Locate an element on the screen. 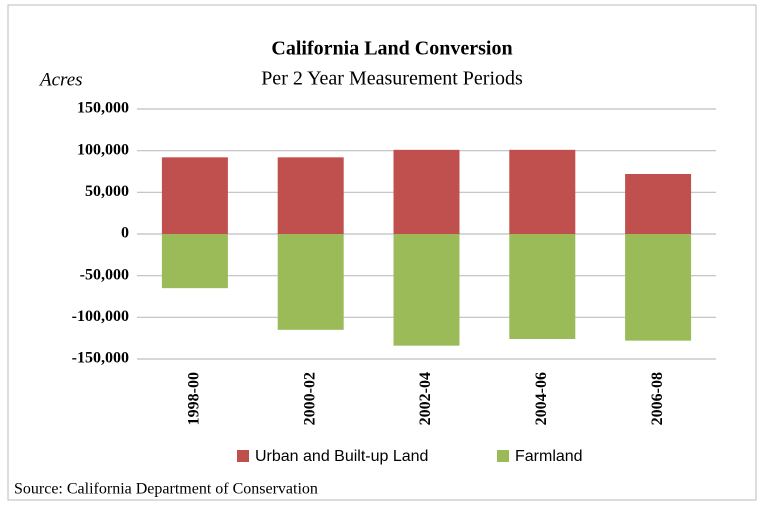 The height and width of the screenshot is (506, 764). legend-label: Farmland is located at coordinates (549, 456).